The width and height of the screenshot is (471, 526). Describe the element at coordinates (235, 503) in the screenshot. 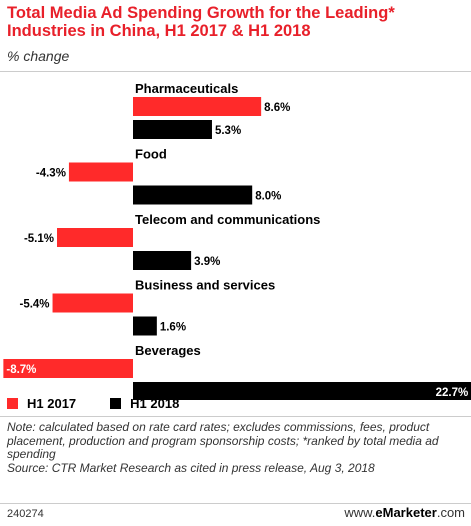

I see `footer-divider` at that location.